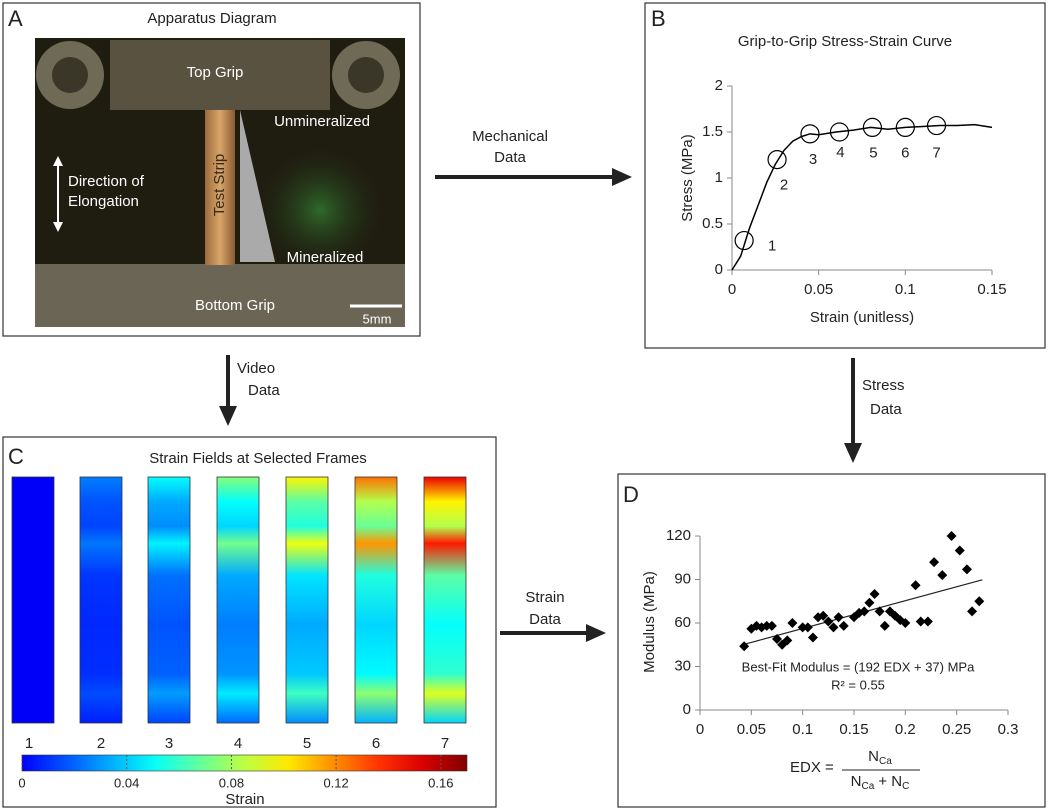  What do you see at coordinates (631, 494) in the screenshot?
I see `panel-letter: D` at bounding box center [631, 494].